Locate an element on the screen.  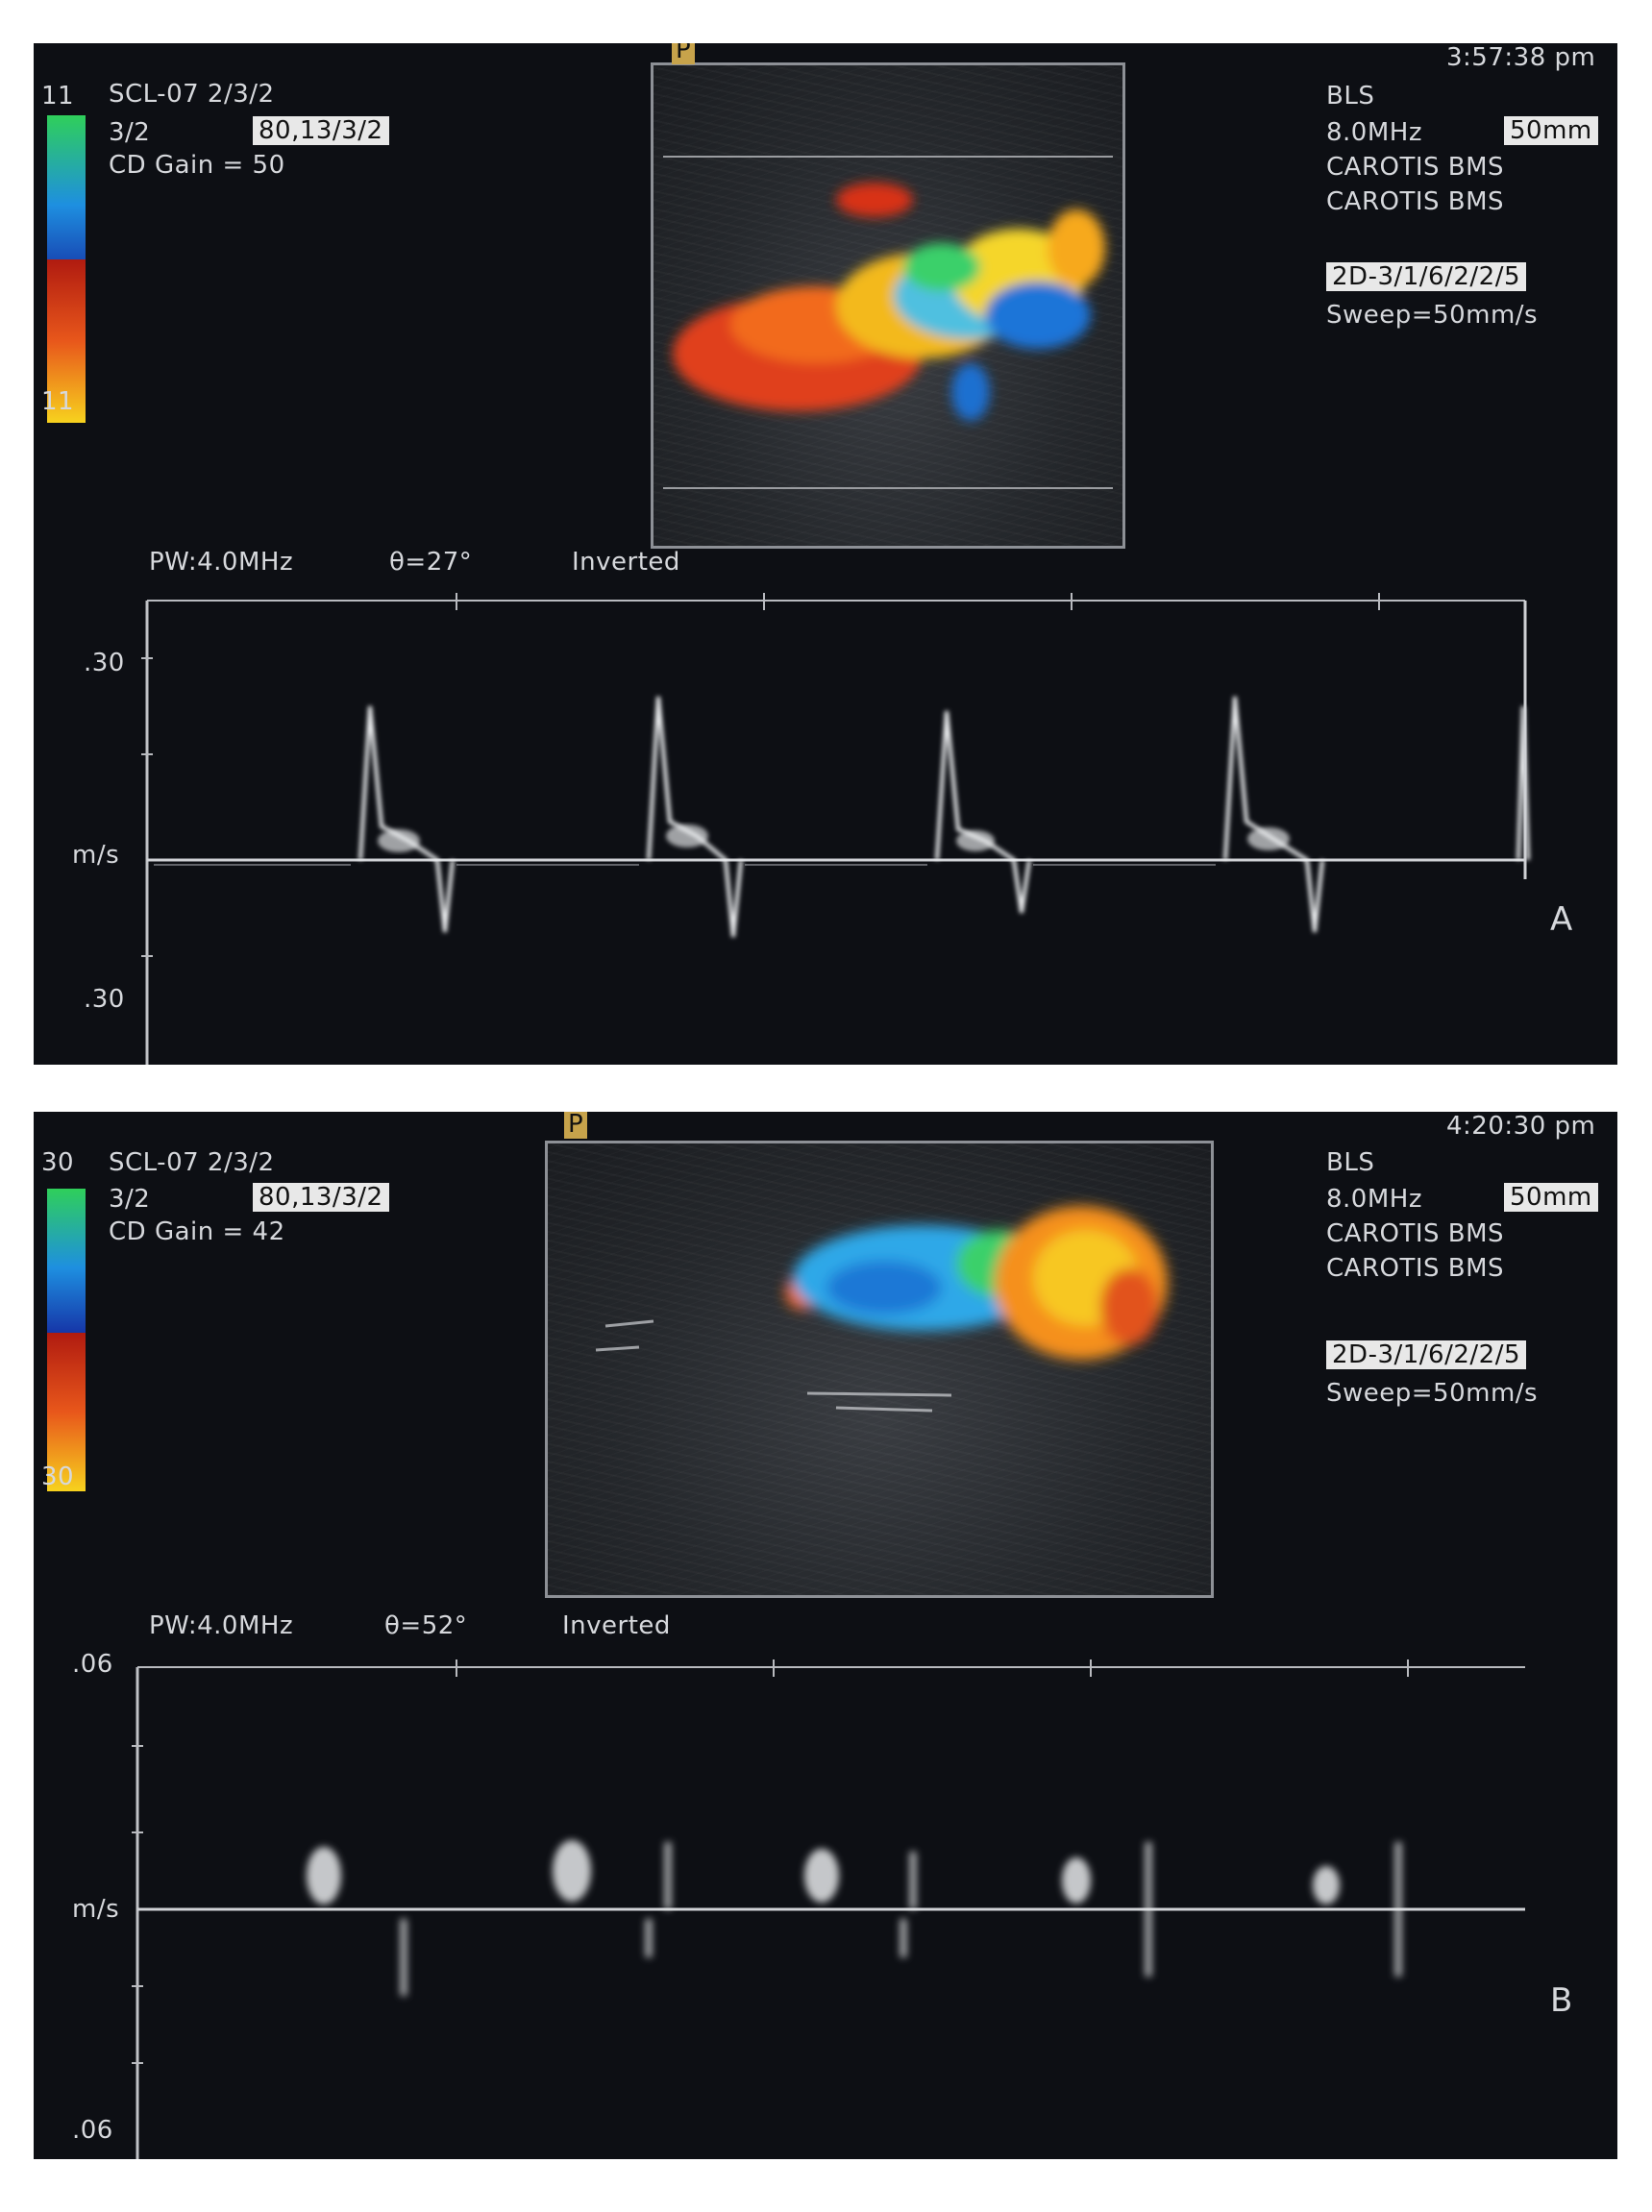
panel-letter: B is located at coordinates (1561, 2000).